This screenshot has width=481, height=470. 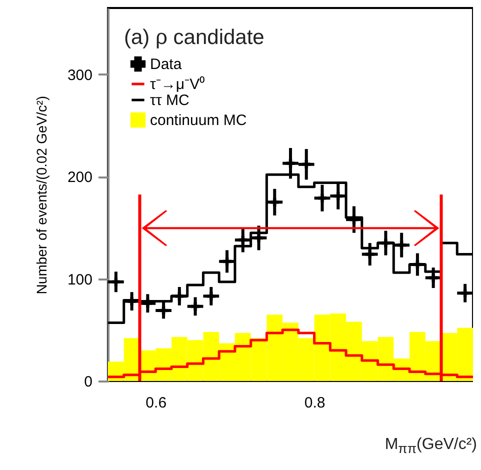 I want to click on y-tick-label: 0, so click(x=88, y=382).